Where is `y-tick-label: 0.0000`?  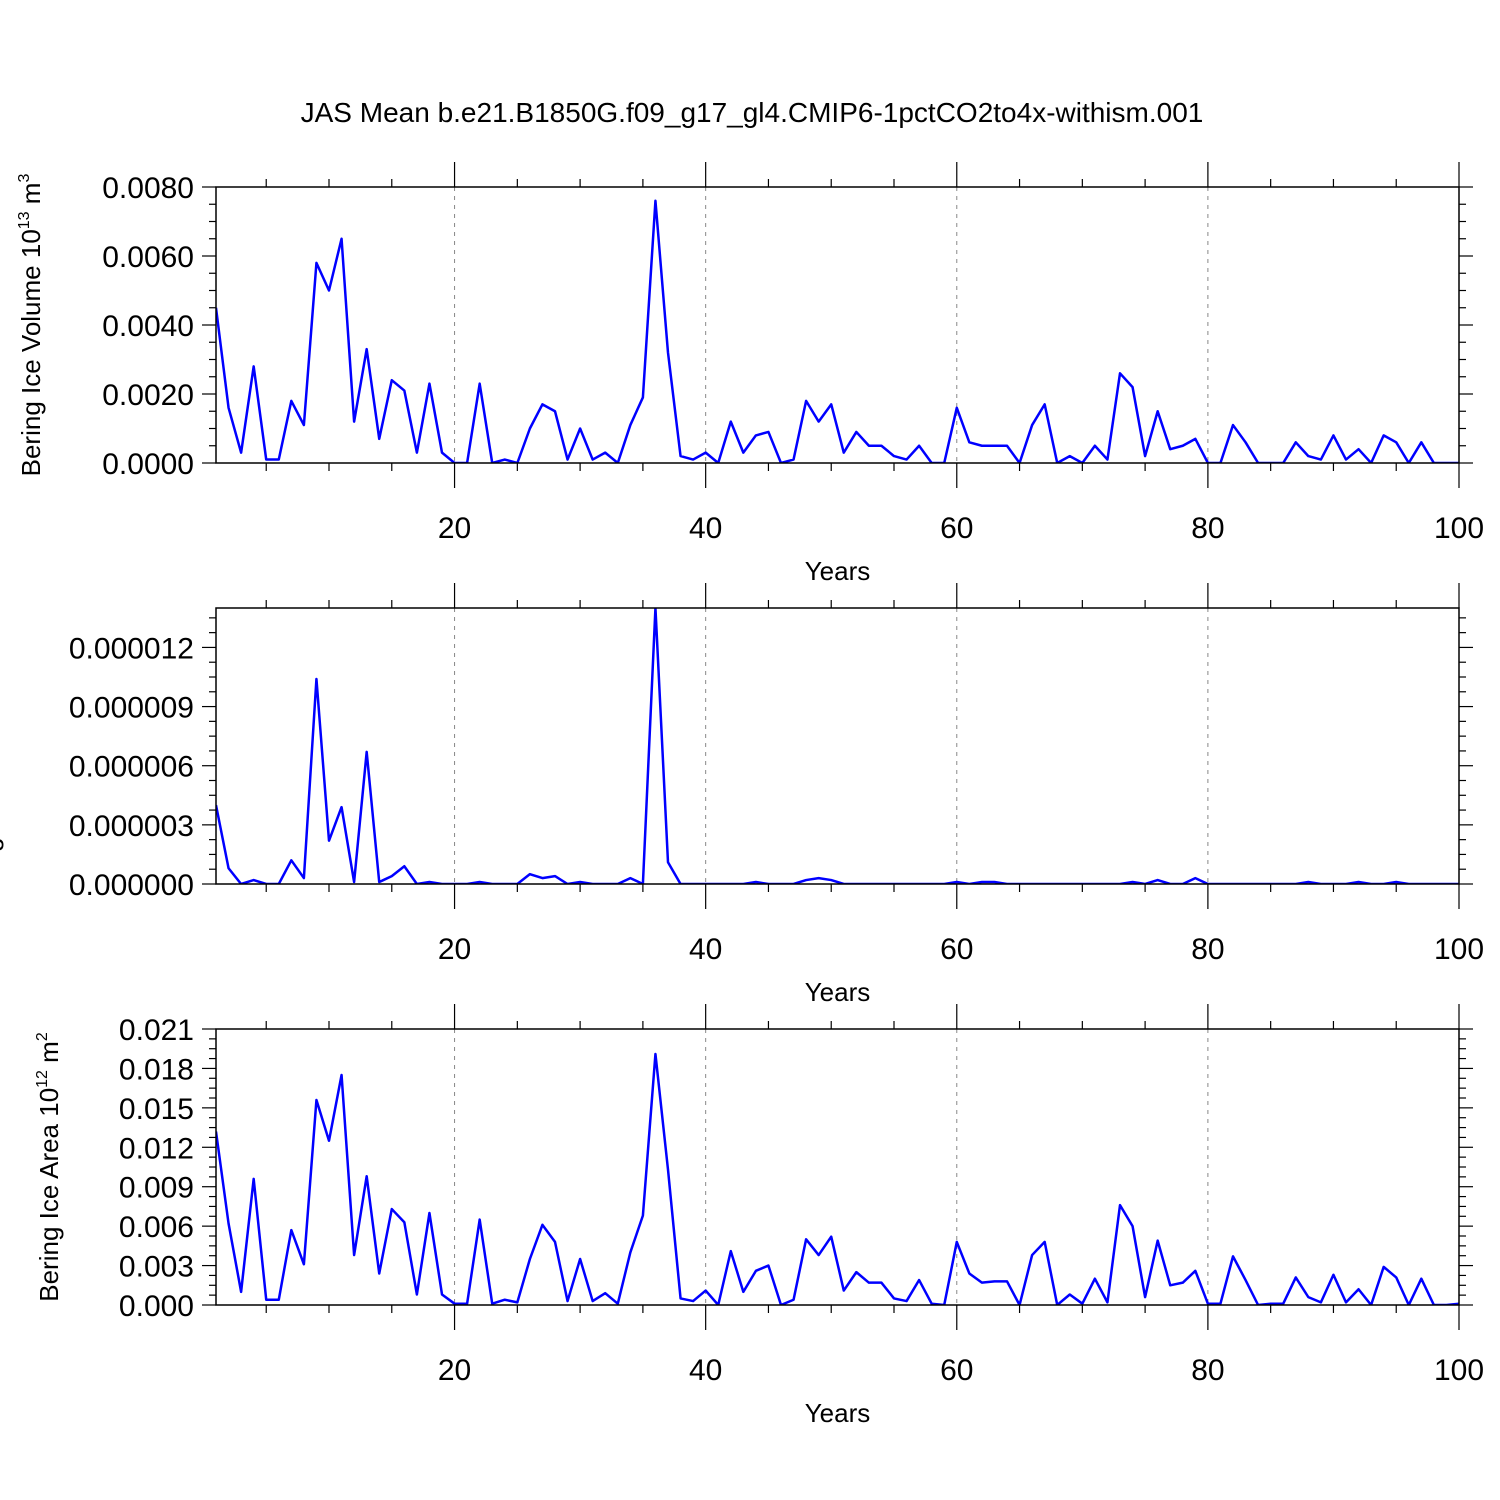 y-tick-label: 0.0000 is located at coordinates (148, 464).